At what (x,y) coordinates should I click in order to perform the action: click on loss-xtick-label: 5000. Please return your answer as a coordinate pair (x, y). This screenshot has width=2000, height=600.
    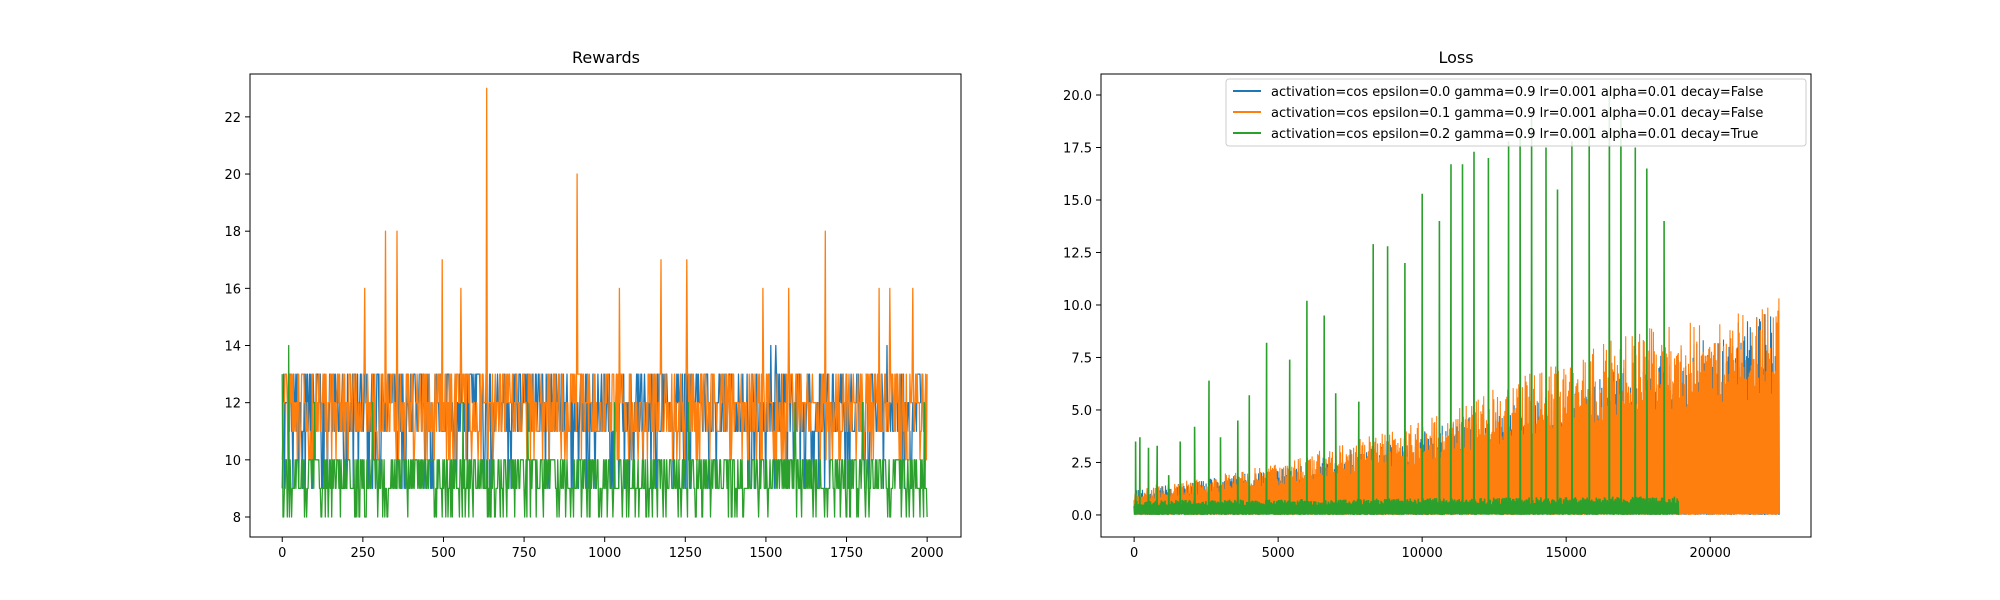
    Looking at the image, I should click on (1278, 553).